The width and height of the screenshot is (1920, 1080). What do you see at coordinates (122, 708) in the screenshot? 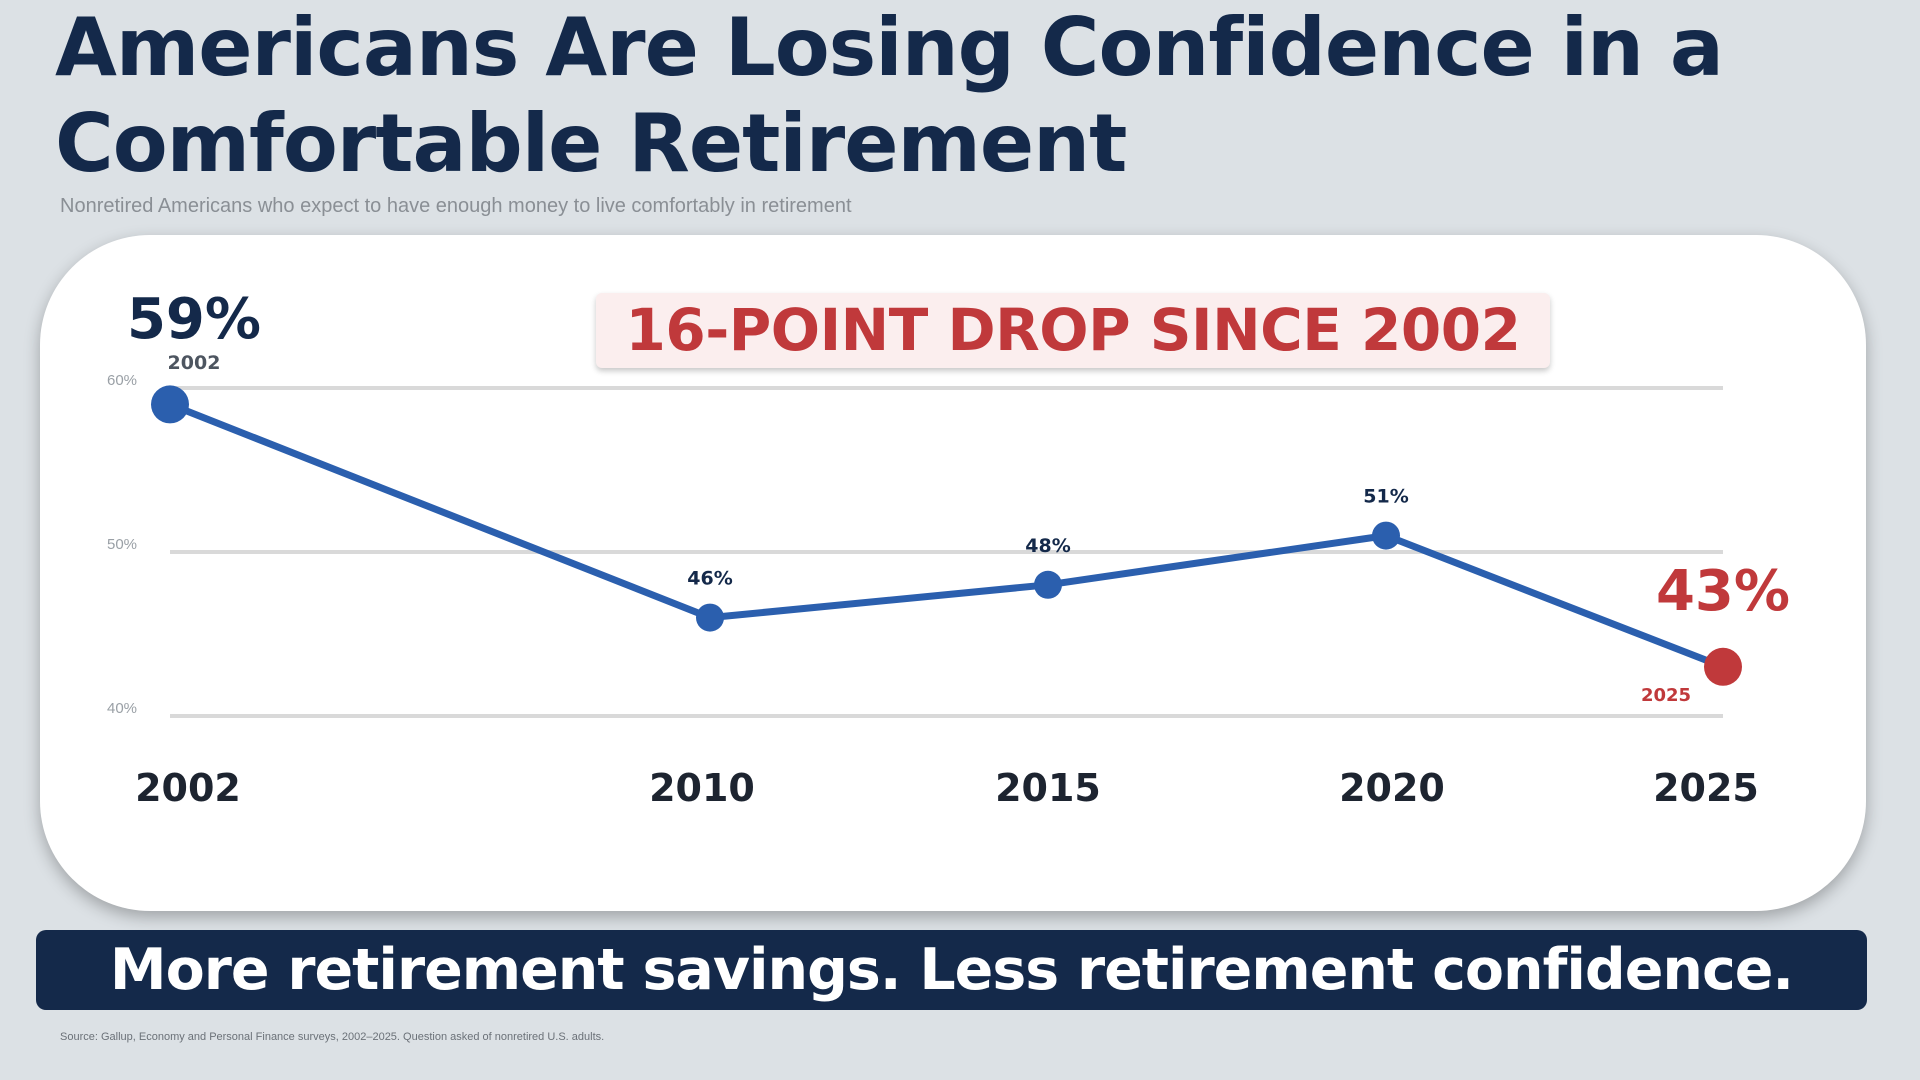
I see `y-tick-label: 40%` at bounding box center [122, 708].